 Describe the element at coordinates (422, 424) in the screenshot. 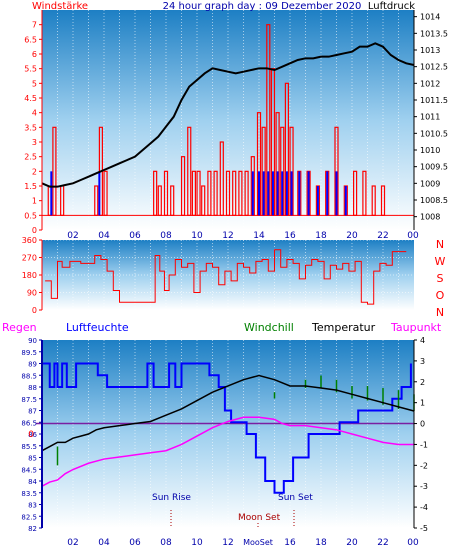

I see `temperature-tick-label: 0` at that location.